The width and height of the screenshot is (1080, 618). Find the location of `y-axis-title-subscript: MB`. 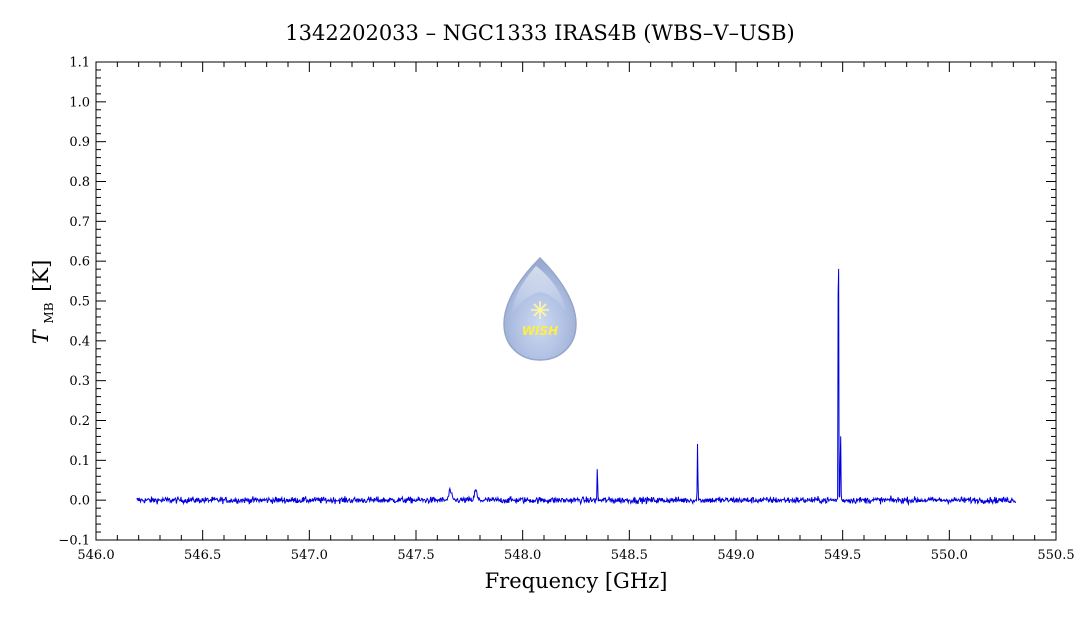

y-axis-title-subscript: MB is located at coordinates (49, 312).